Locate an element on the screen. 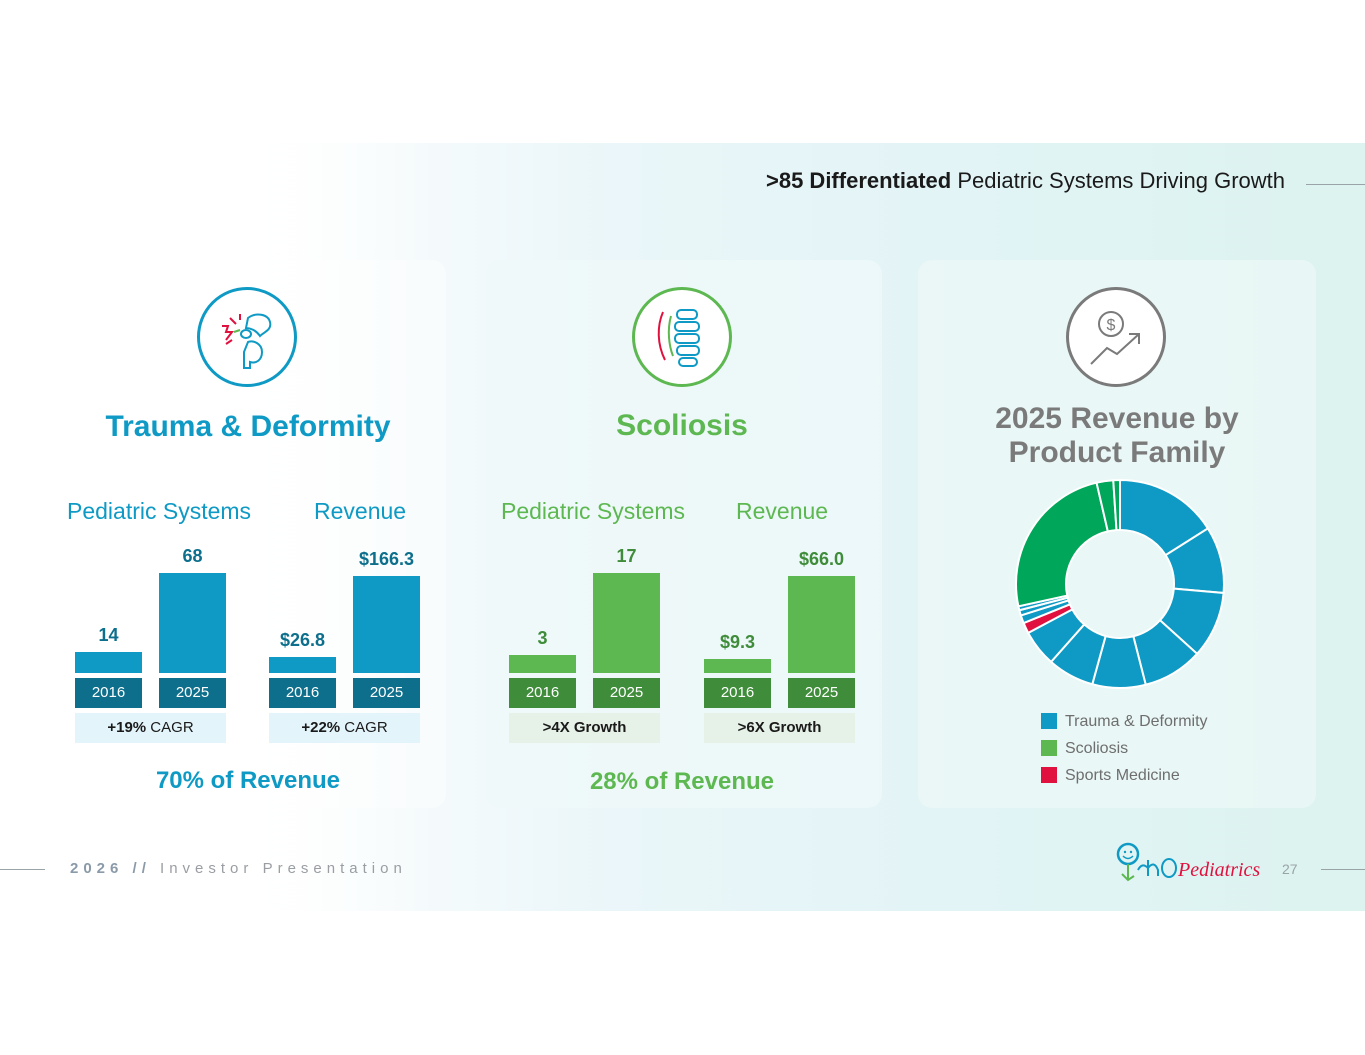 Image resolution: width=1365 pixels, height=1055 pixels. trauma-revenue-cagr-value: +22% is located at coordinates (321, 727).